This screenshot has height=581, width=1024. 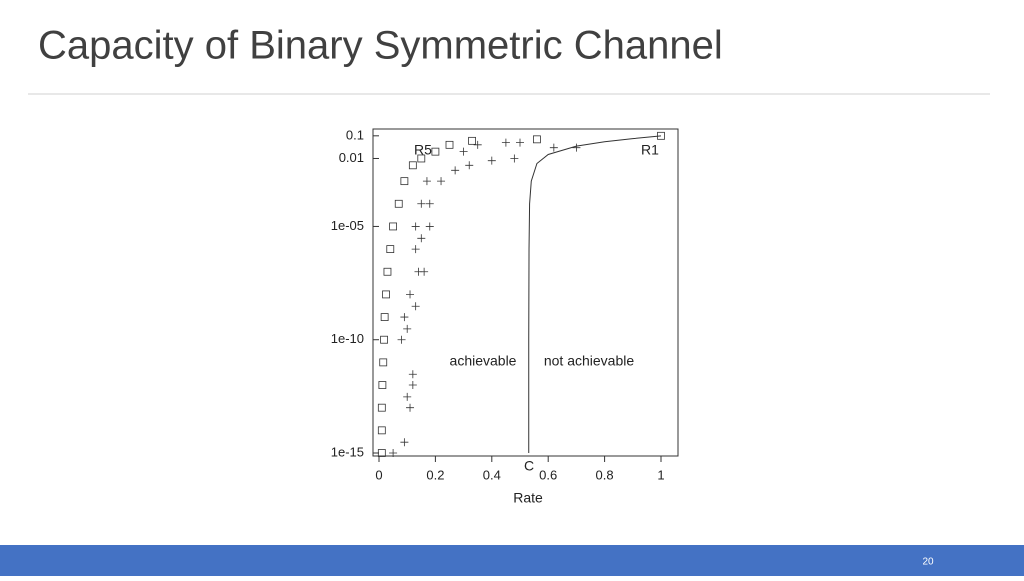 What do you see at coordinates (660, 474) in the screenshot?
I see `x-tick-label: 1` at bounding box center [660, 474].